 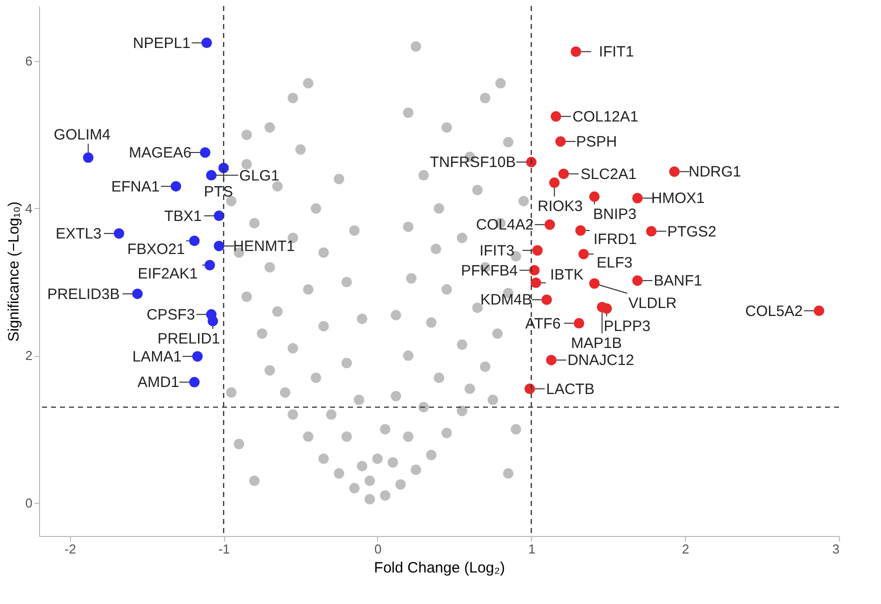 What do you see at coordinates (188, 339) in the screenshot?
I see `annotation: PRELID1` at bounding box center [188, 339].